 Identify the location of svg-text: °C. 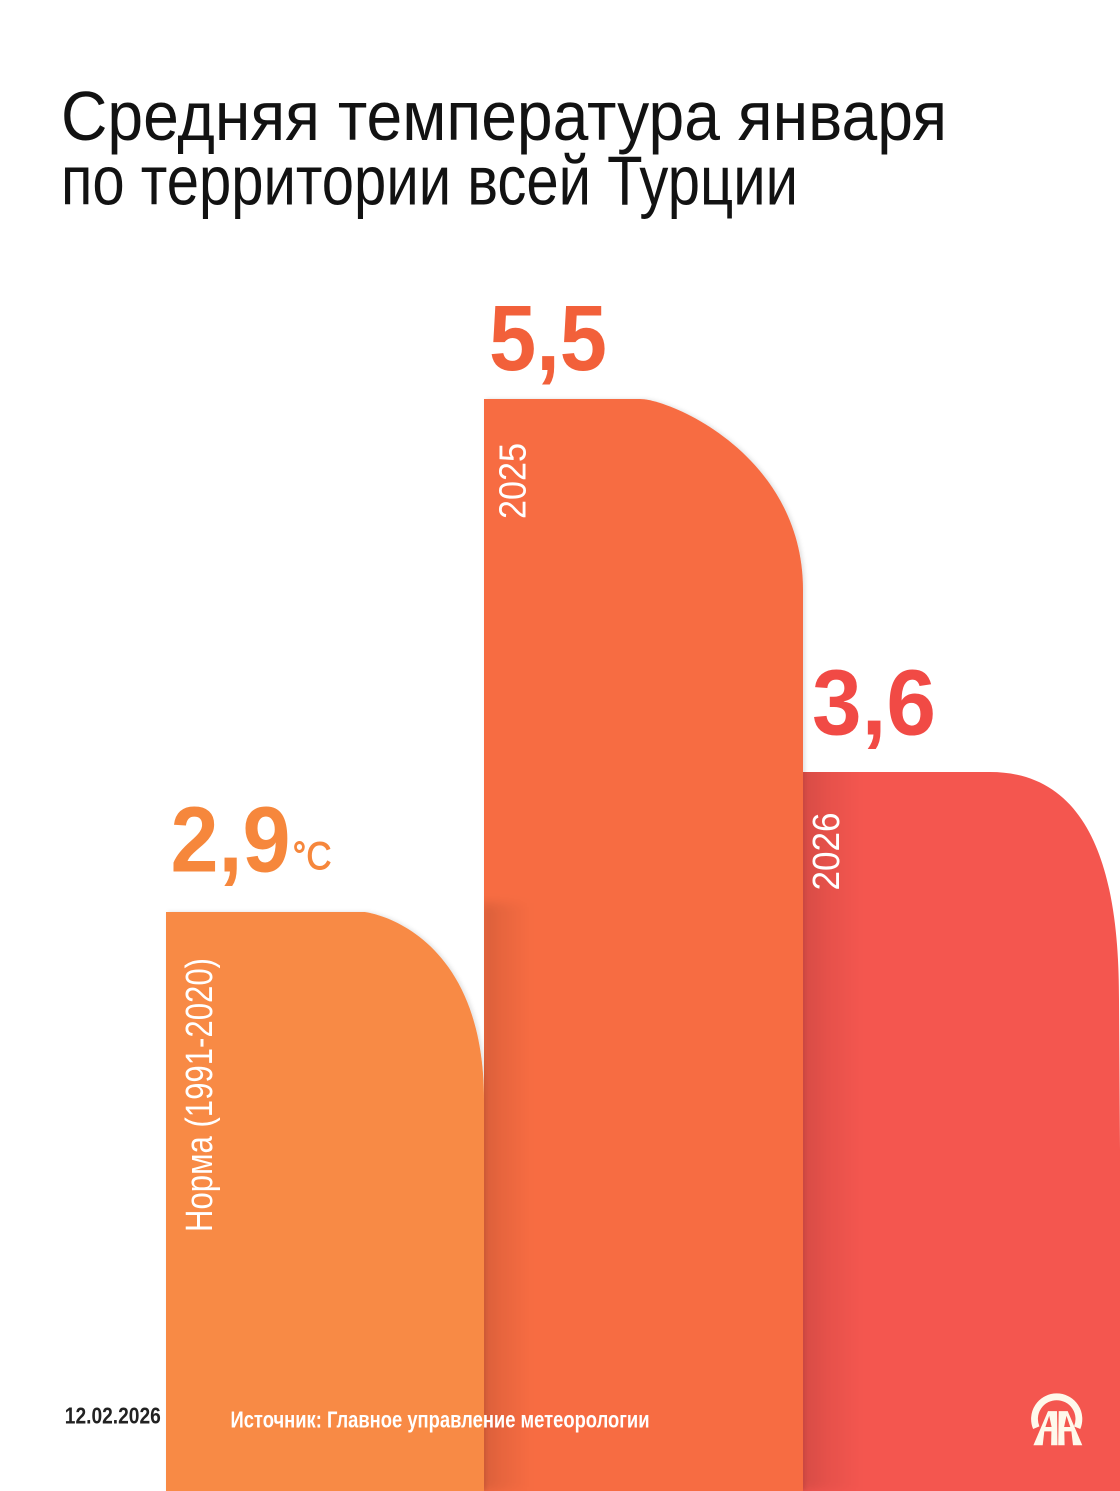
(312, 856).